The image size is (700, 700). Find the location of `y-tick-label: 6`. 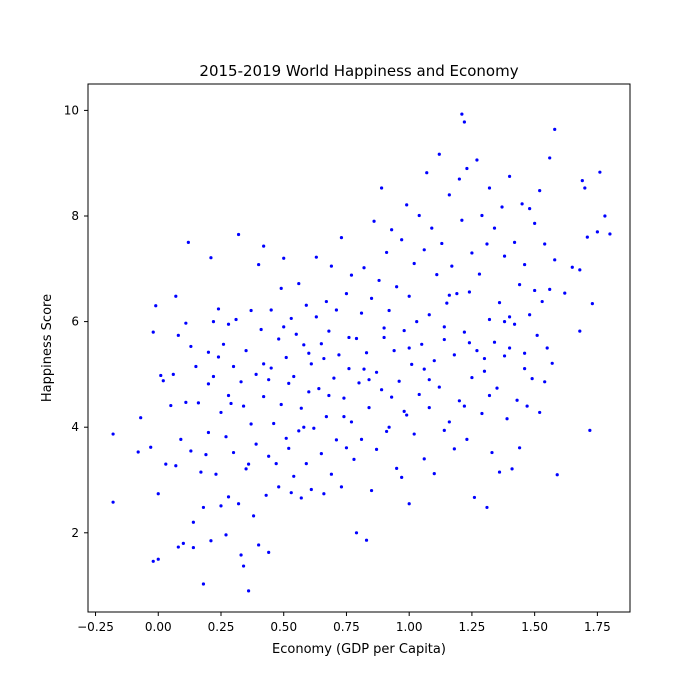

y-tick-label: 6 is located at coordinates (75, 322).